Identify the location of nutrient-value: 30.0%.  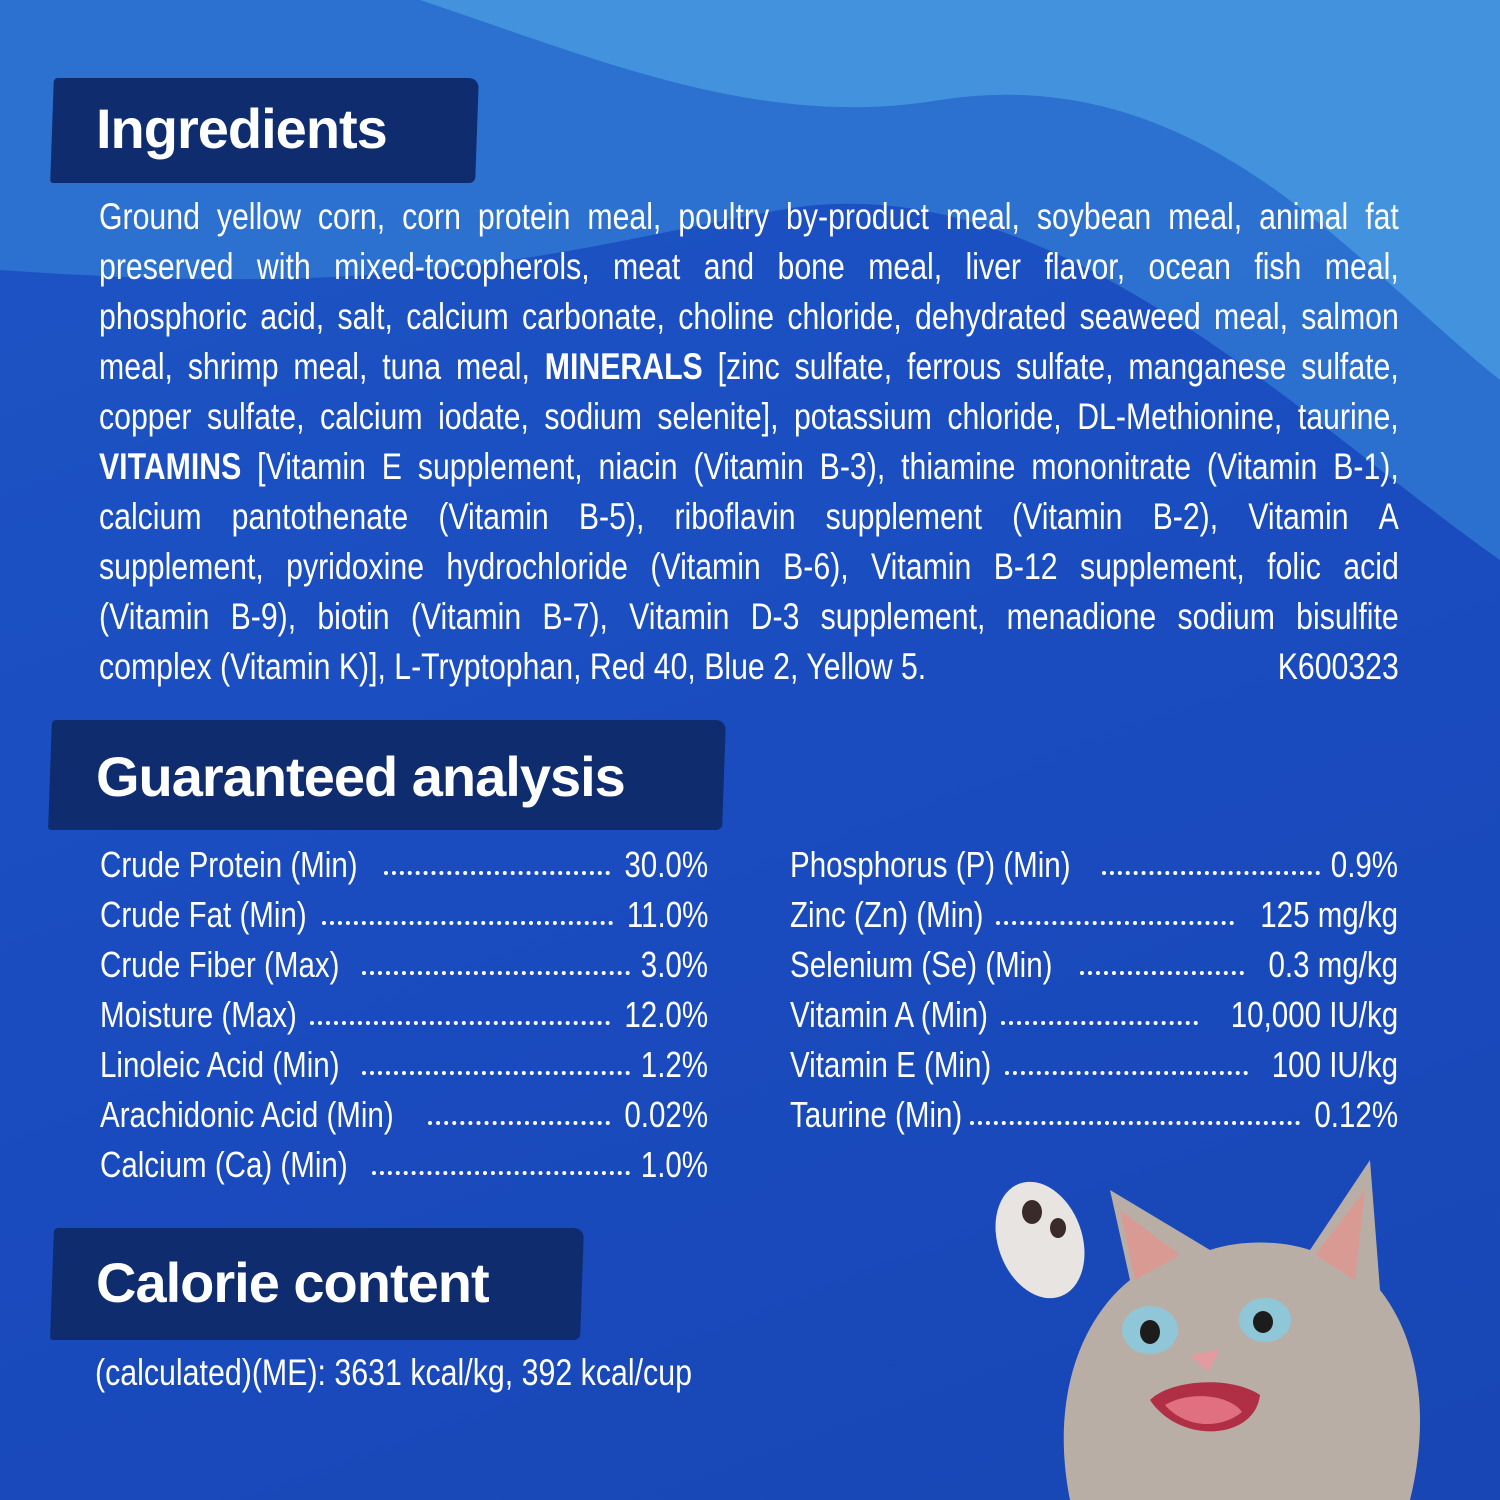
(666, 864).